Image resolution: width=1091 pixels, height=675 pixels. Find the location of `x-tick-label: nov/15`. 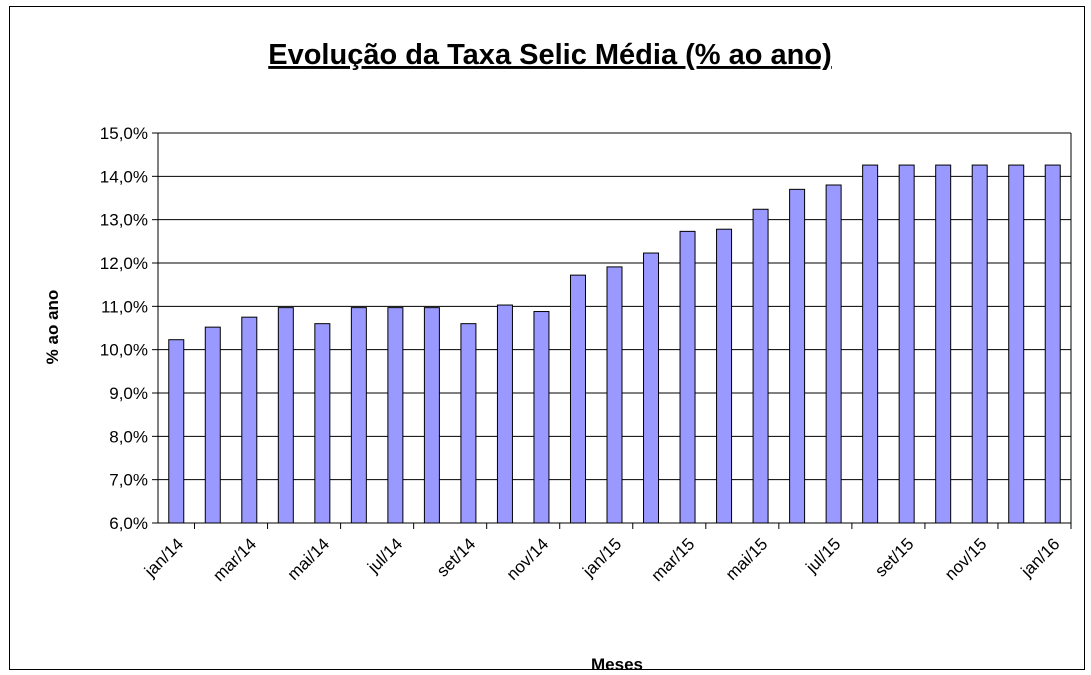

x-tick-label: nov/15 is located at coordinates (966, 559).